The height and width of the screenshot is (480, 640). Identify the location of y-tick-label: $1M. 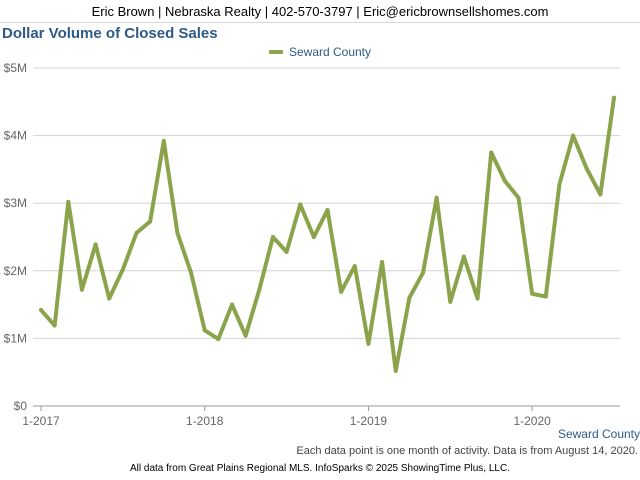
(15, 338).